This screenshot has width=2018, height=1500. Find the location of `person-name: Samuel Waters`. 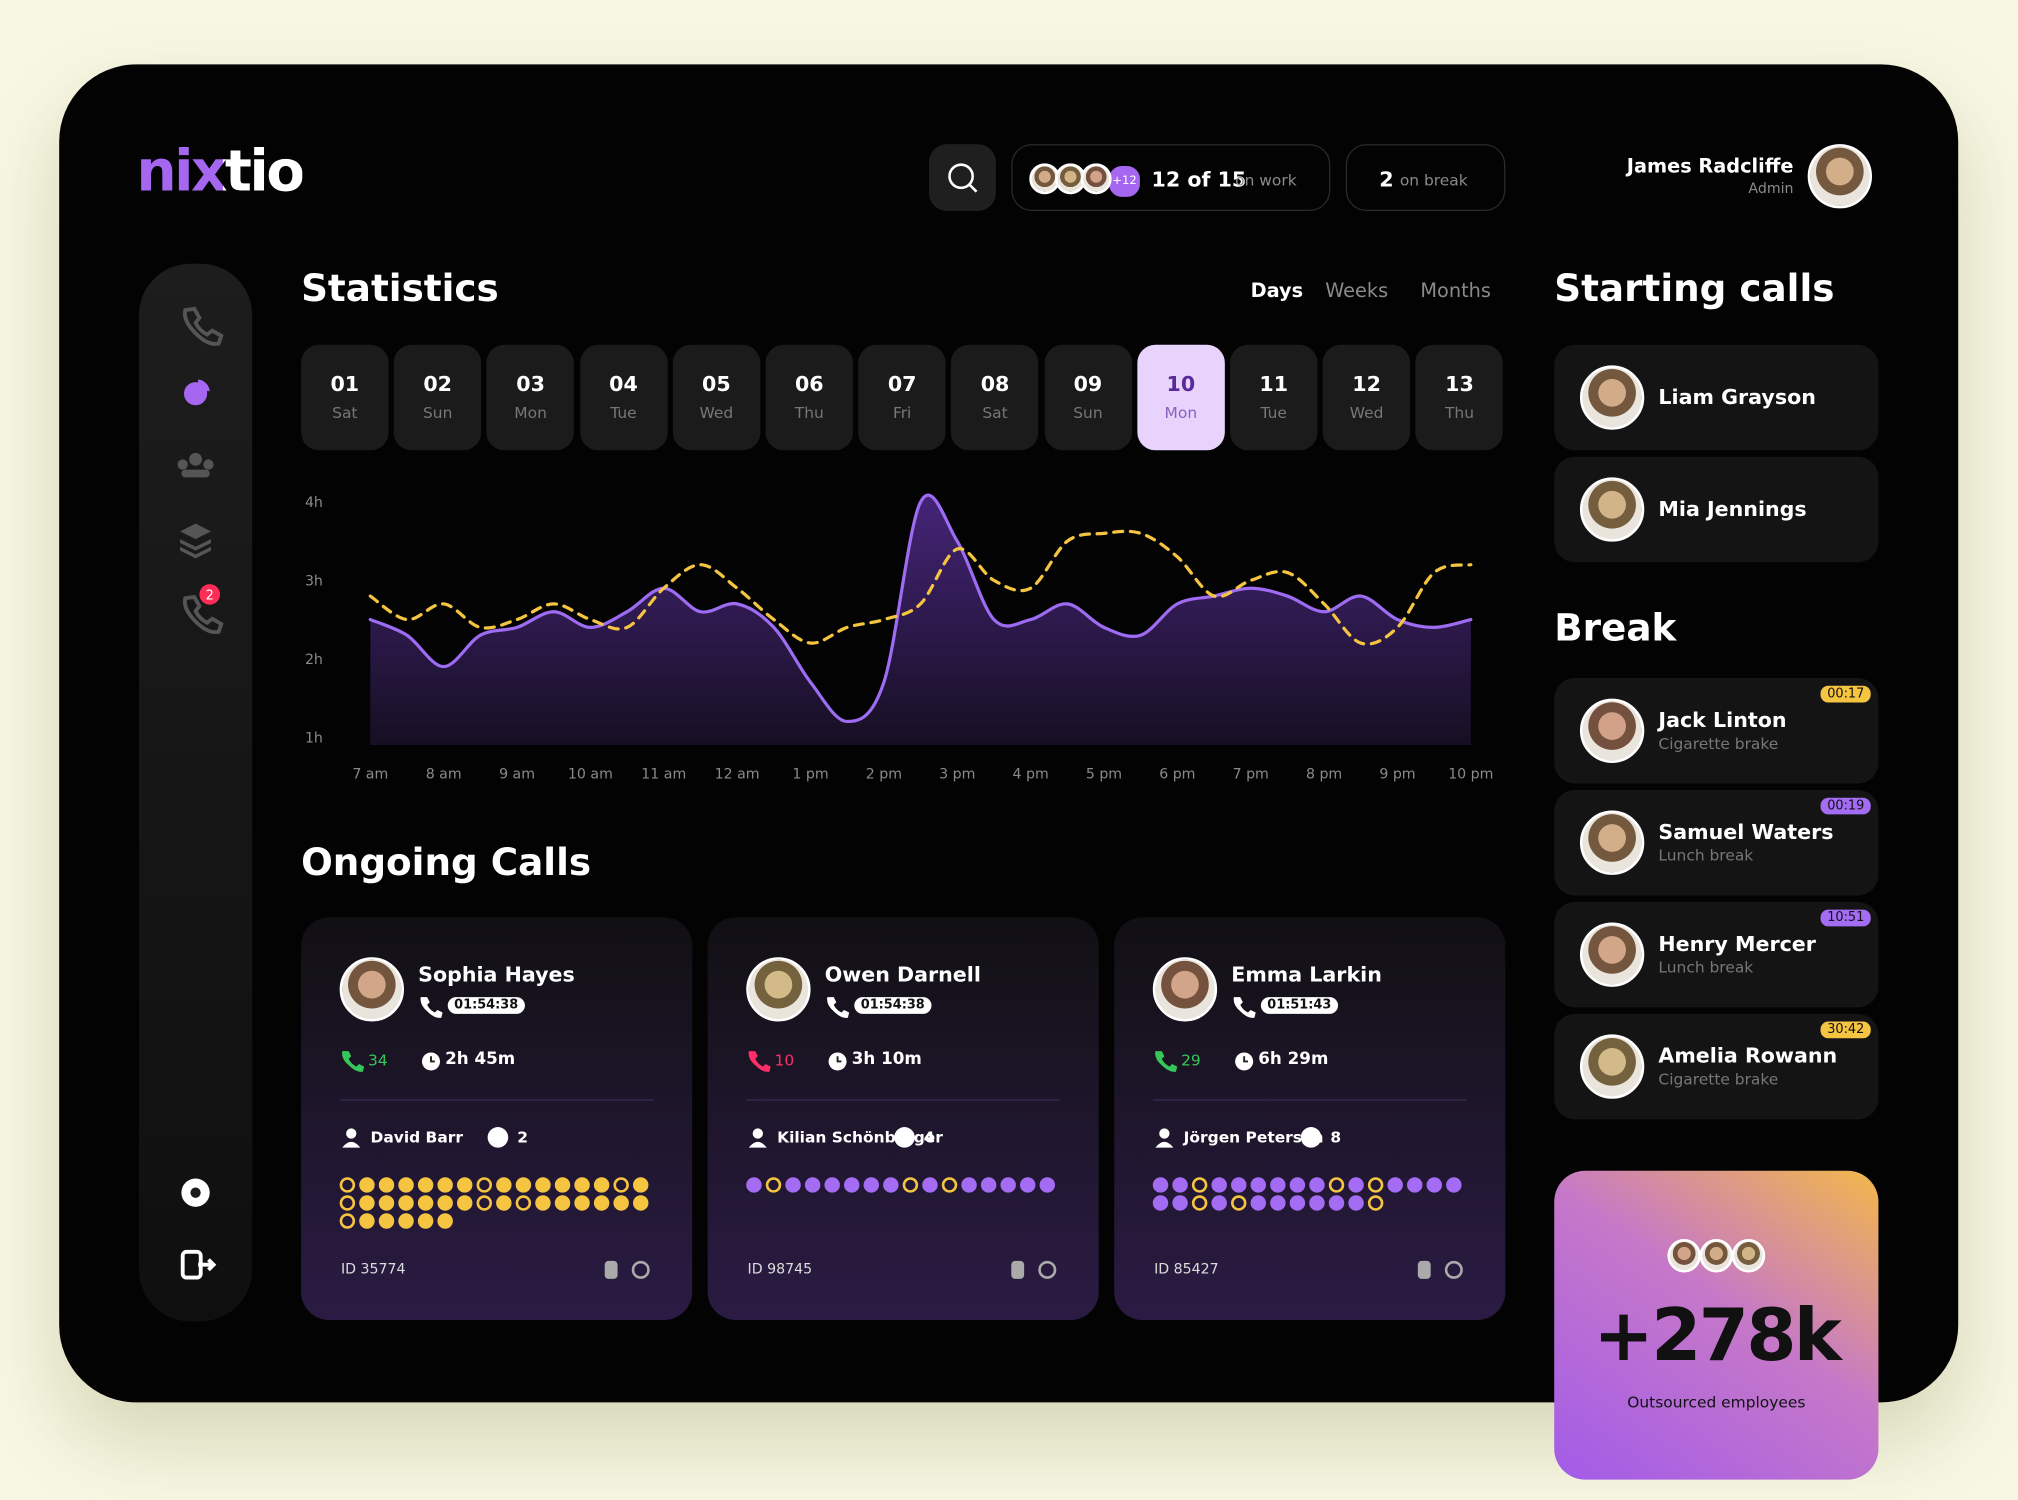

person-name: Samuel Waters is located at coordinates (1746, 832).